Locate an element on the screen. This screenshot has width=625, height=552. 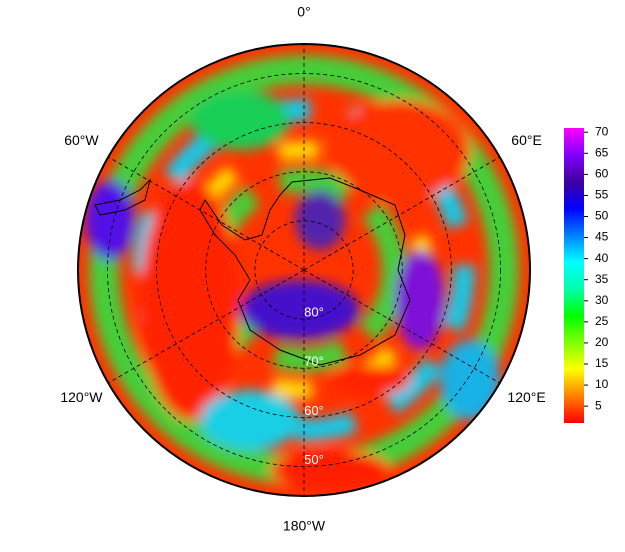
longitude-label: 0° is located at coordinates (303, 12).